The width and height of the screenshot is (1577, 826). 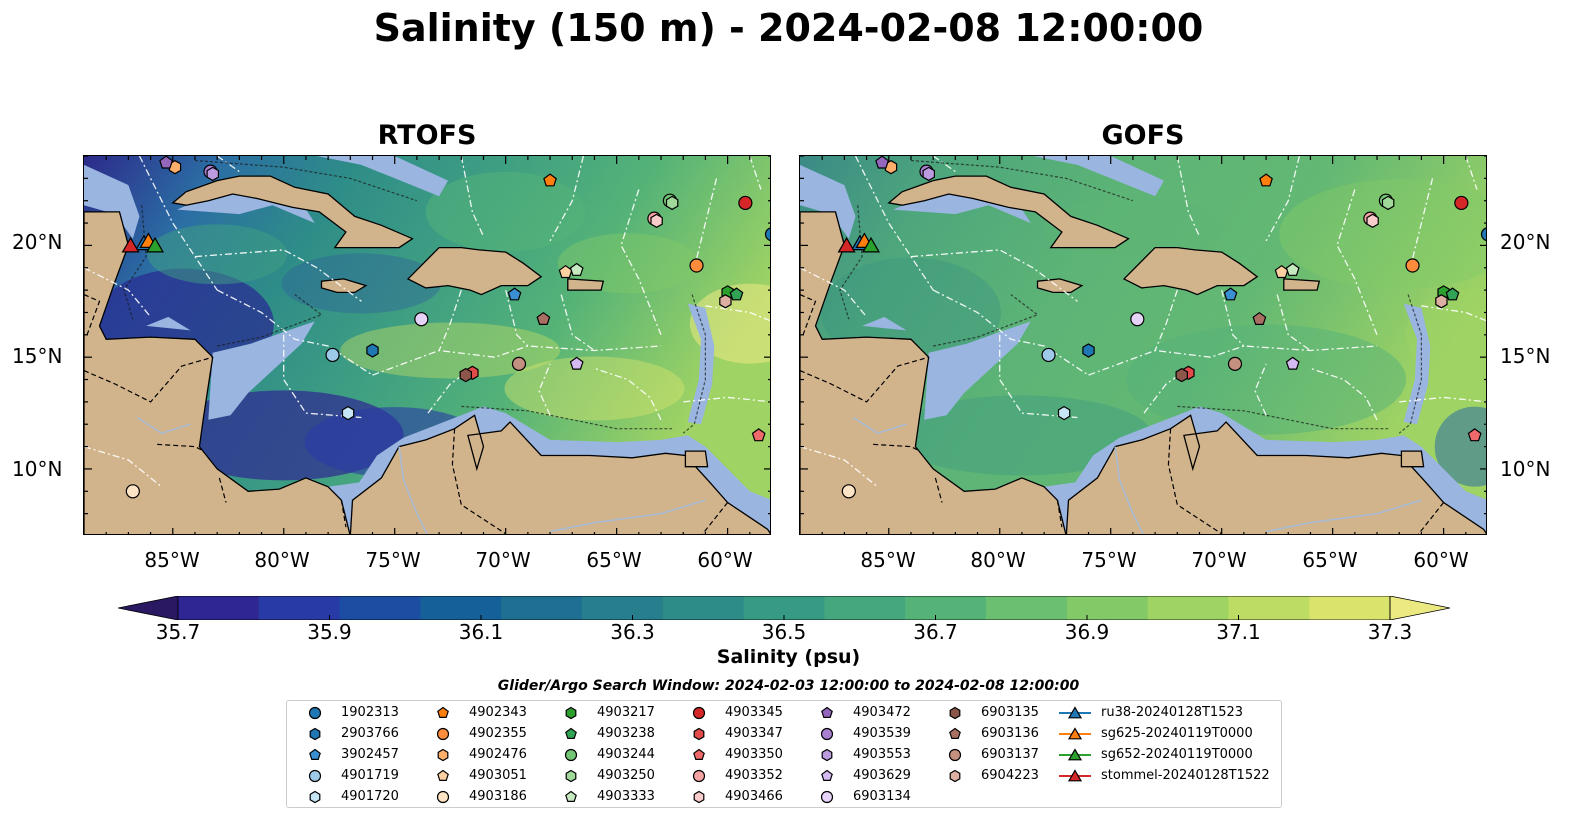 I want to click on colorbar-tick-label: 35.7, so click(x=178, y=632).